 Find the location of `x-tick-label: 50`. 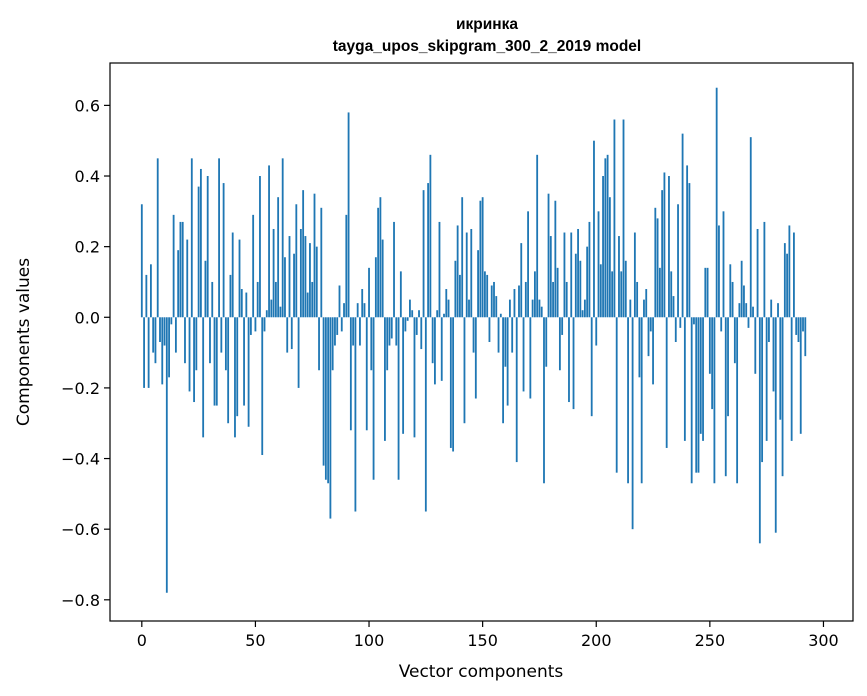

x-tick-label: 50 is located at coordinates (255, 640).